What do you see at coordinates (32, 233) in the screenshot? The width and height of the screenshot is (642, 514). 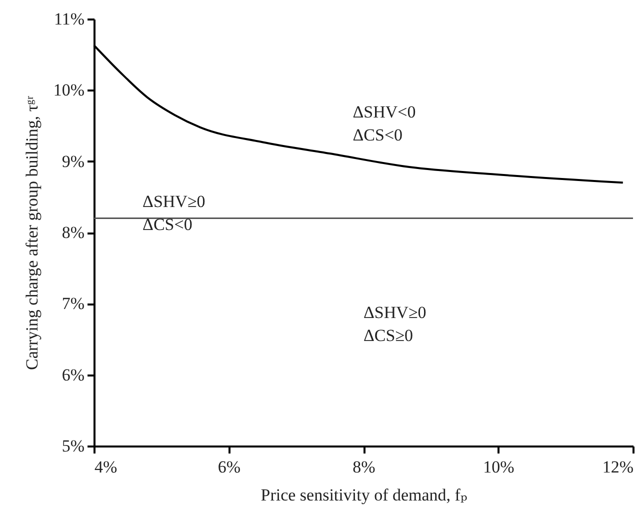 I see `y-axis-title: Carrying charge after group building, τᵍʳ` at bounding box center [32, 233].